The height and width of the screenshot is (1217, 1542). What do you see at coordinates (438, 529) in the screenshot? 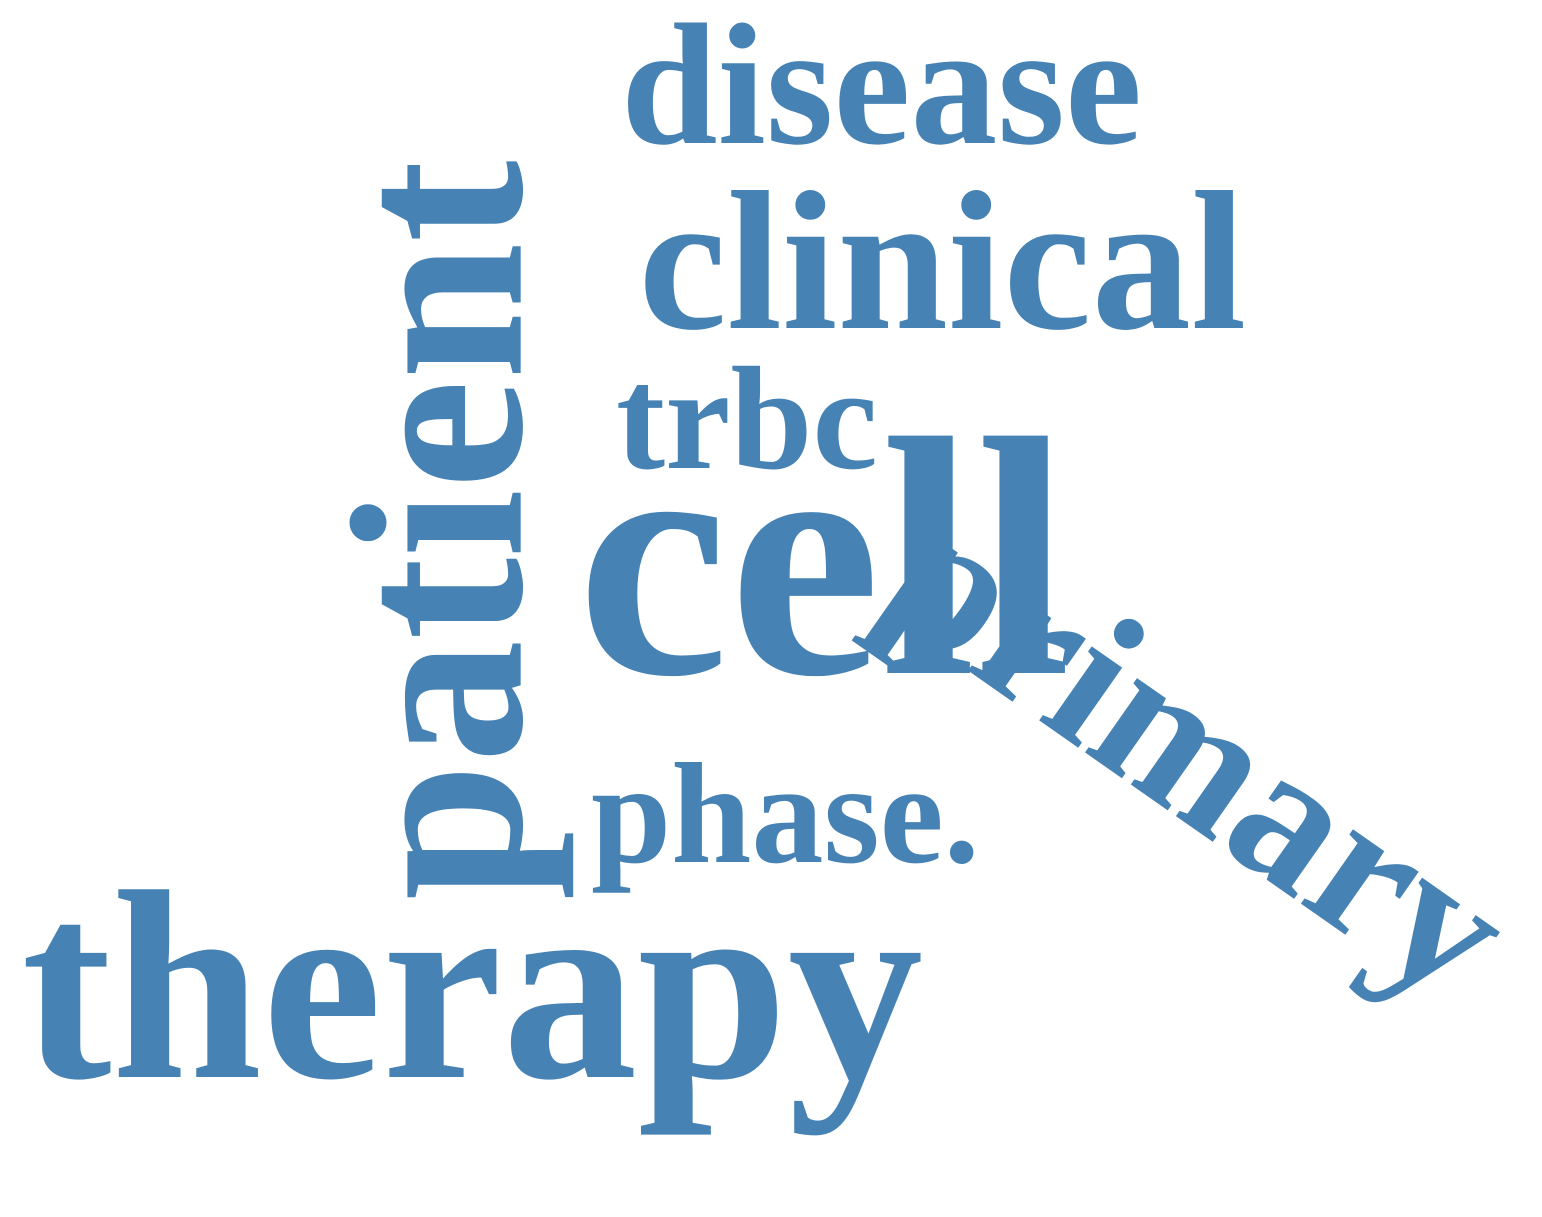
I see `word-patient: patient` at bounding box center [438, 529].